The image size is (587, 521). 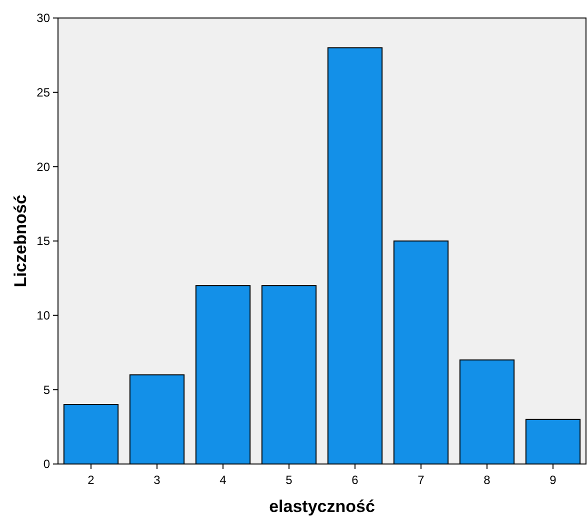 What do you see at coordinates (355, 480) in the screenshot?
I see `x-tick-label: 6` at bounding box center [355, 480].